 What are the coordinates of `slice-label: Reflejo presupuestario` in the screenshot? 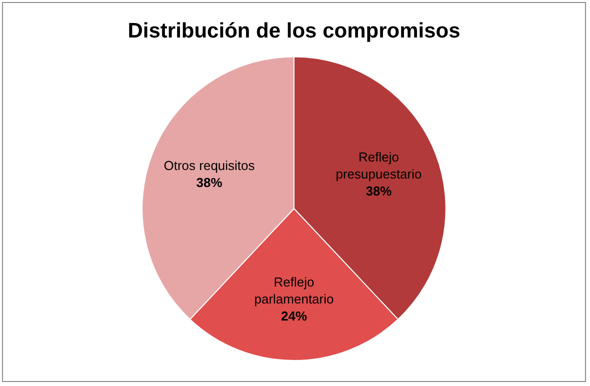 It's located at (379, 166).